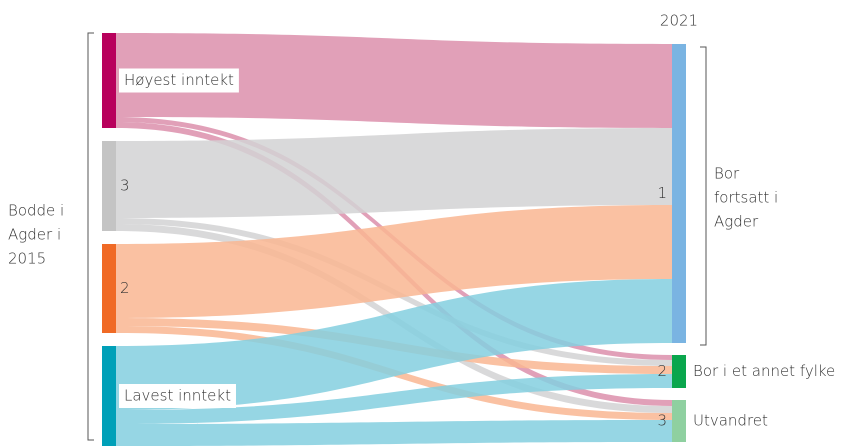  Describe the element at coordinates (746, 198) in the screenshot. I see `right-label: fortsatt i` at that location.